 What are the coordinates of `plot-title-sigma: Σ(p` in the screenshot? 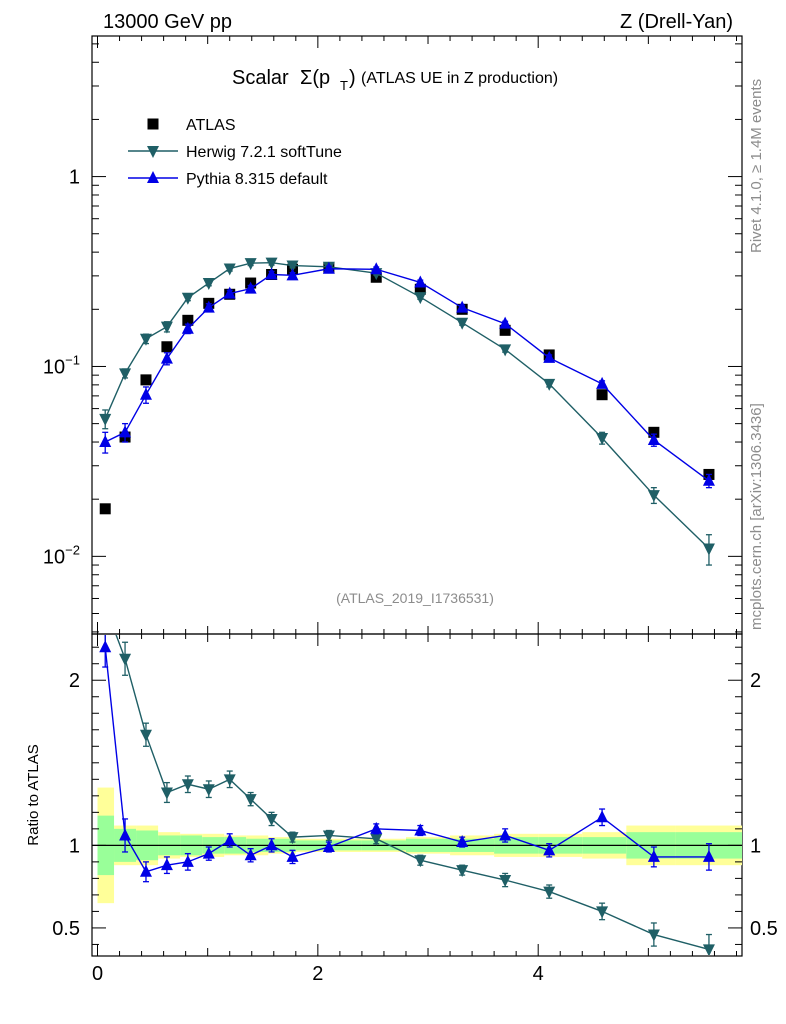 It's located at (315, 78).